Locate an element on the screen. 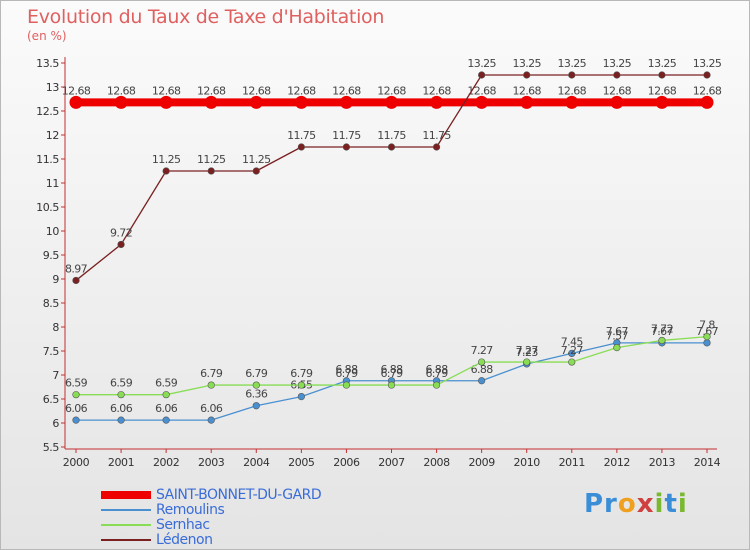 This screenshot has width=750, height=550. y-tick-label: 5.5 is located at coordinates (51, 447).